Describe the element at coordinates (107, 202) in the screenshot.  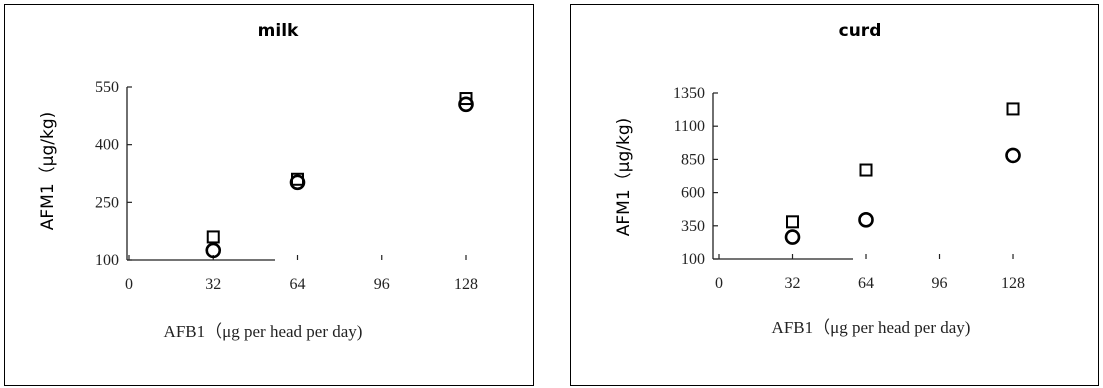
I see `y-tick-label: 250` at that location.